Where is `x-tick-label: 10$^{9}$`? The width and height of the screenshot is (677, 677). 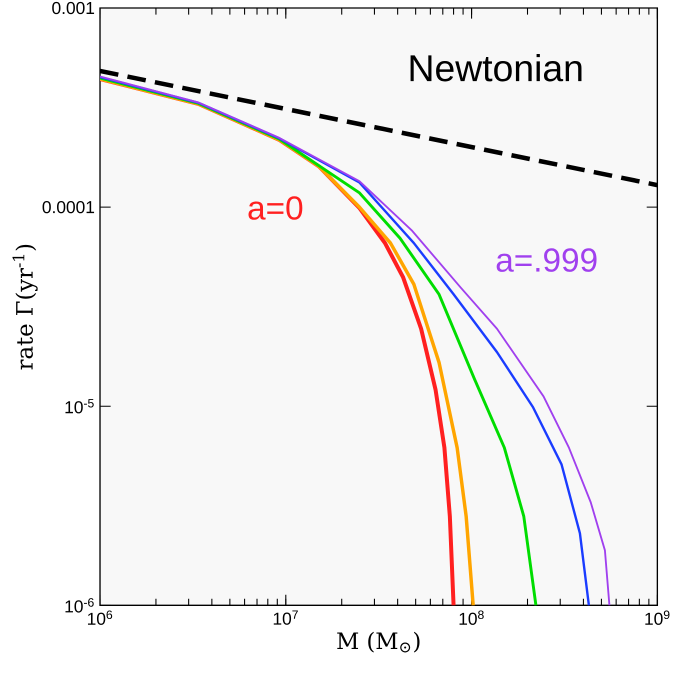 x-tick-label: 10$^{9}$ is located at coordinates (657, 617).